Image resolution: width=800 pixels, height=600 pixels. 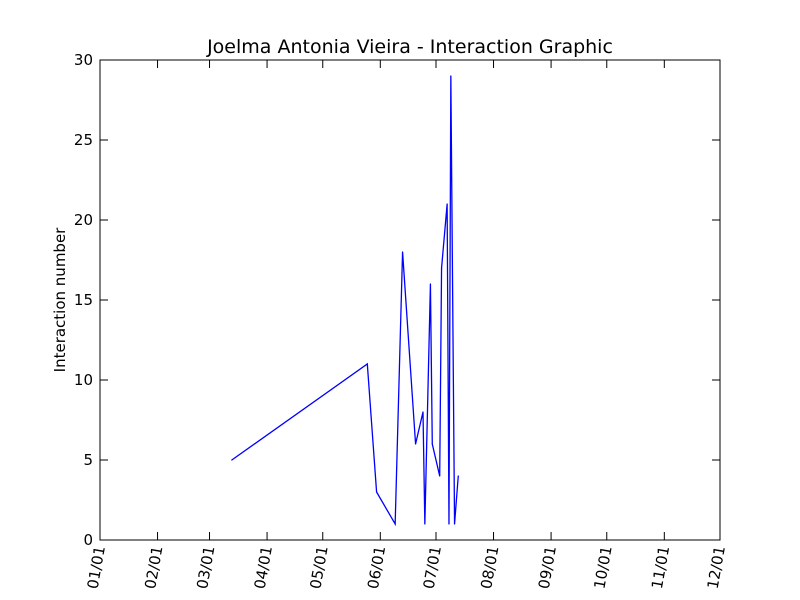 What do you see at coordinates (83, 300) in the screenshot?
I see `y-tick-label: 15` at bounding box center [83, 300].